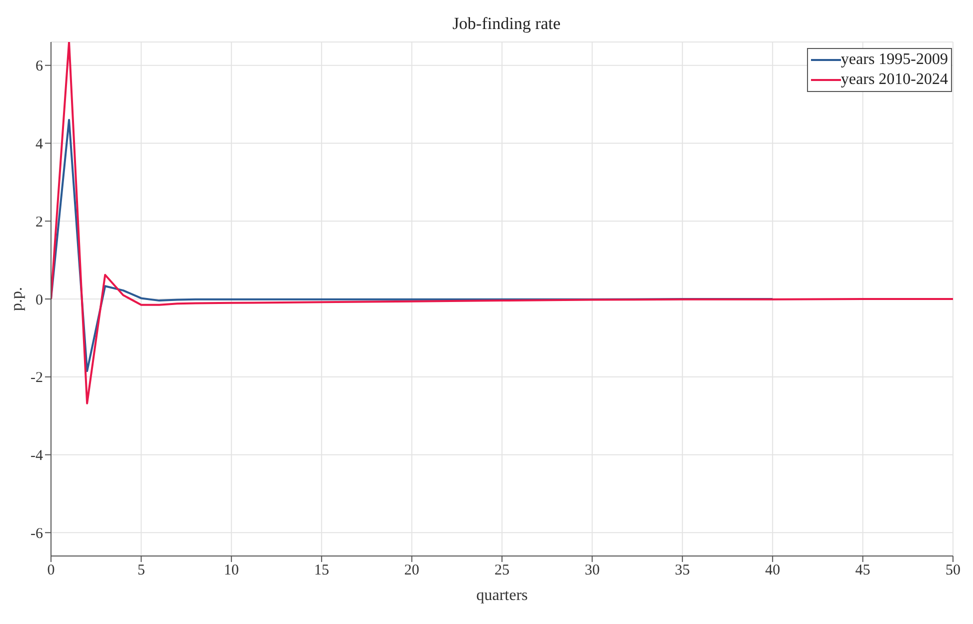  What do you see at coordinates (682, 570) in the screenshot?
I see `x-tick-label: 35` at bounding box center [682, 570].